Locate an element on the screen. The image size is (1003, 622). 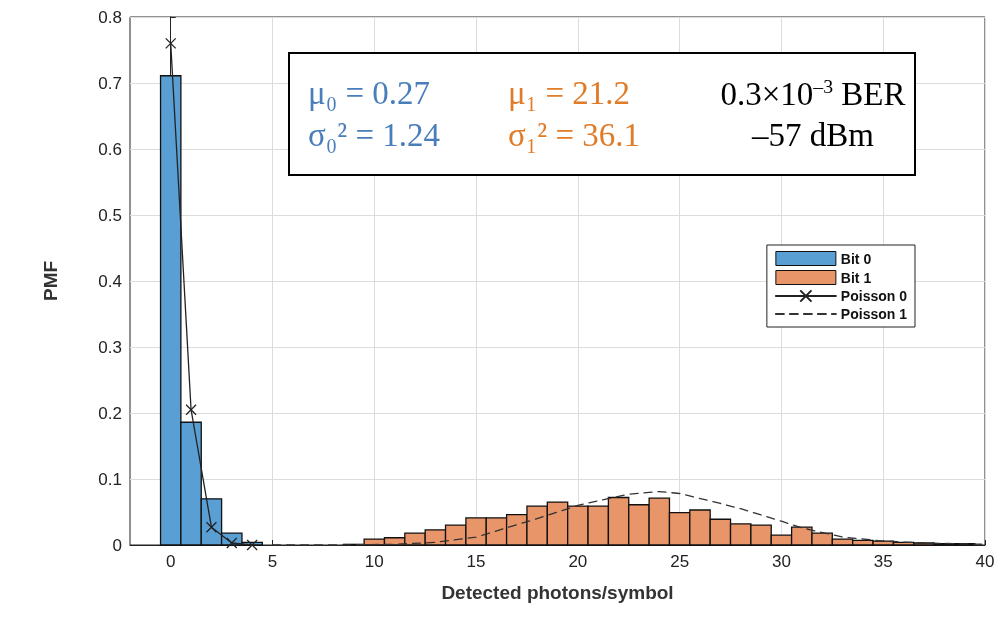
annotation: σ₀² = 1.24 is located at coordinates (375, 135).